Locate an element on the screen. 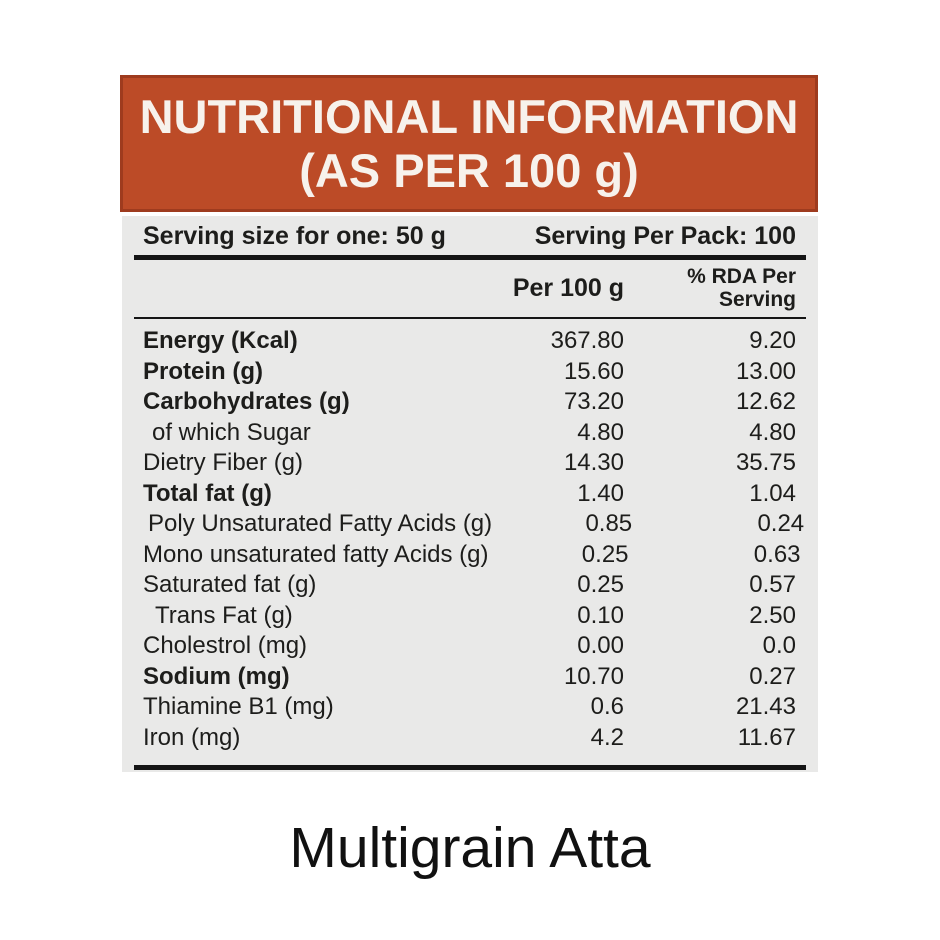  nutrient-label: Poly Unsaturated Fatty Acids (g) is located at coordinates (320, 523).